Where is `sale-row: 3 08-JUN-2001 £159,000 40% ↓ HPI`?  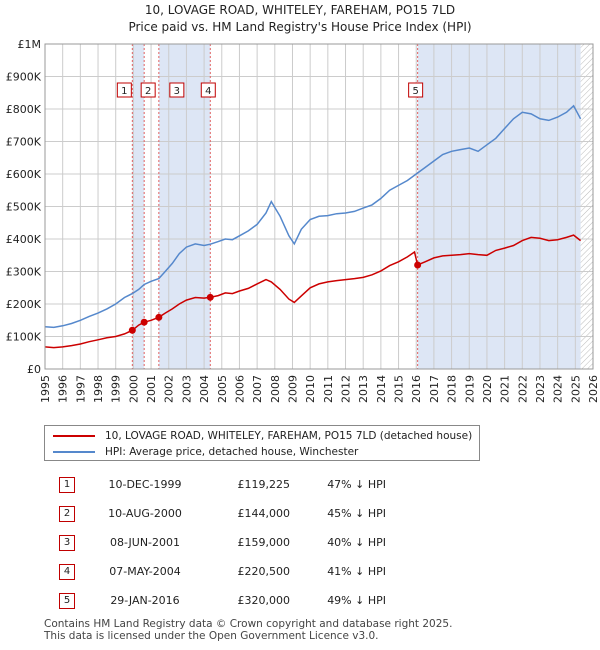 sale-row: 3 08-JUN-2001 £159,000 40% ↓ HPI is located at coordinates (215, 542).